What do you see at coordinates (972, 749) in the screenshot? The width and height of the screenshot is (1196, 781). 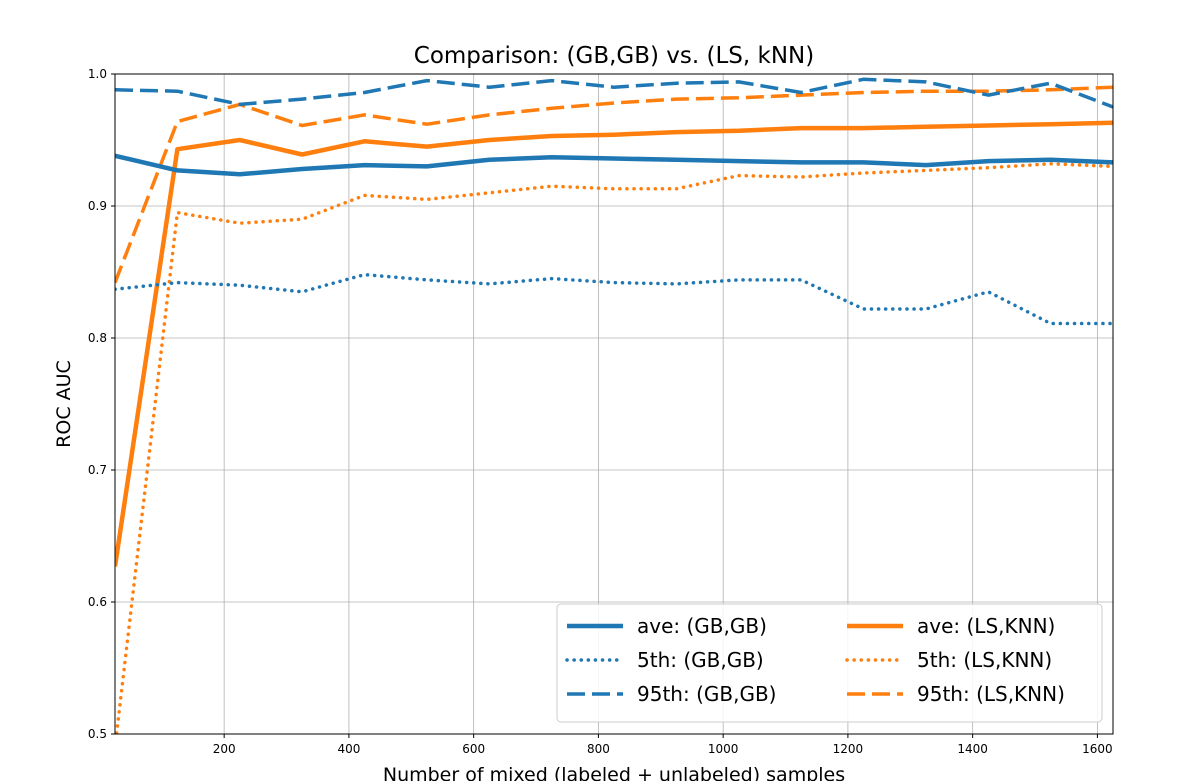 I see `x-tick-label: 1400` at bounding box center [972, 749].